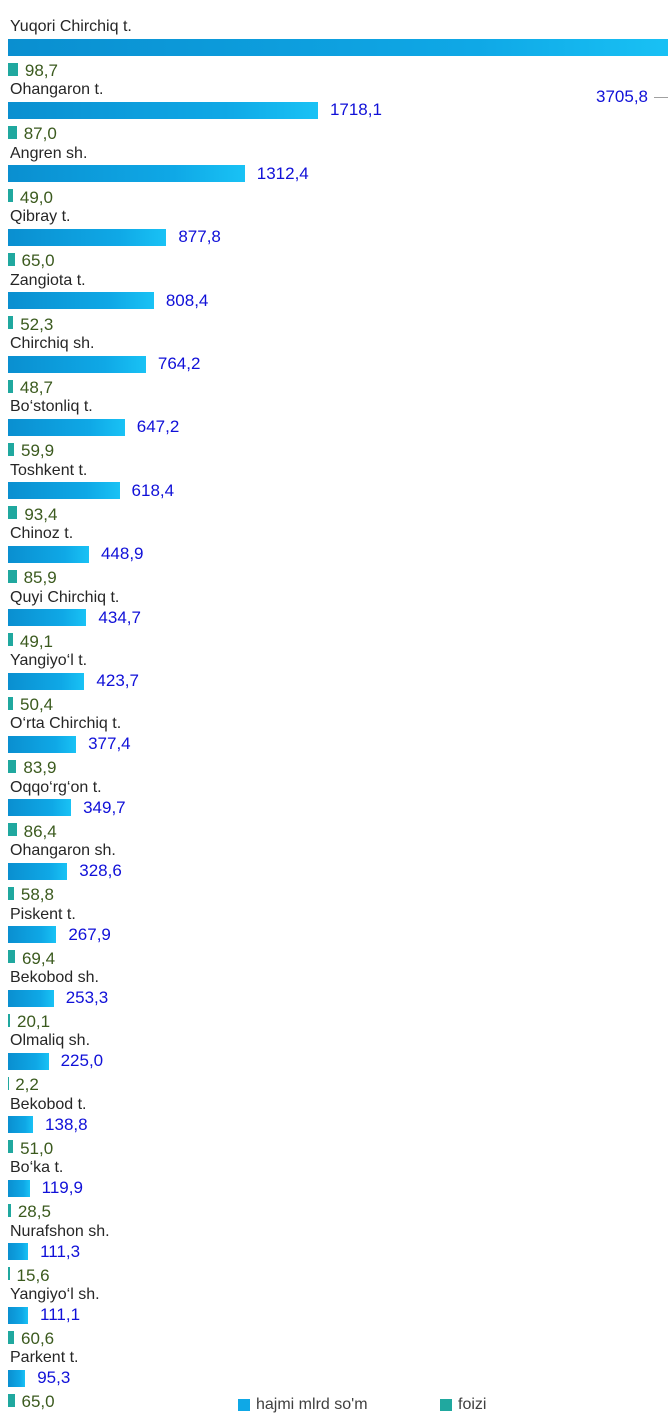  What do you see at coordinates (54, 1378) in the screenshot?
I see `value-label: 95,3` at bounding box center [54, 1378].